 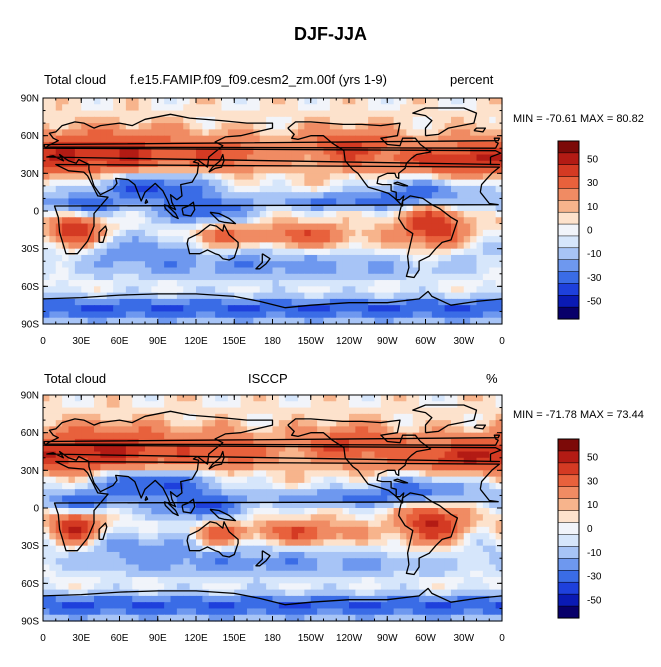 I want to click on colorbar-label: 0, so click(x=590, y=231).